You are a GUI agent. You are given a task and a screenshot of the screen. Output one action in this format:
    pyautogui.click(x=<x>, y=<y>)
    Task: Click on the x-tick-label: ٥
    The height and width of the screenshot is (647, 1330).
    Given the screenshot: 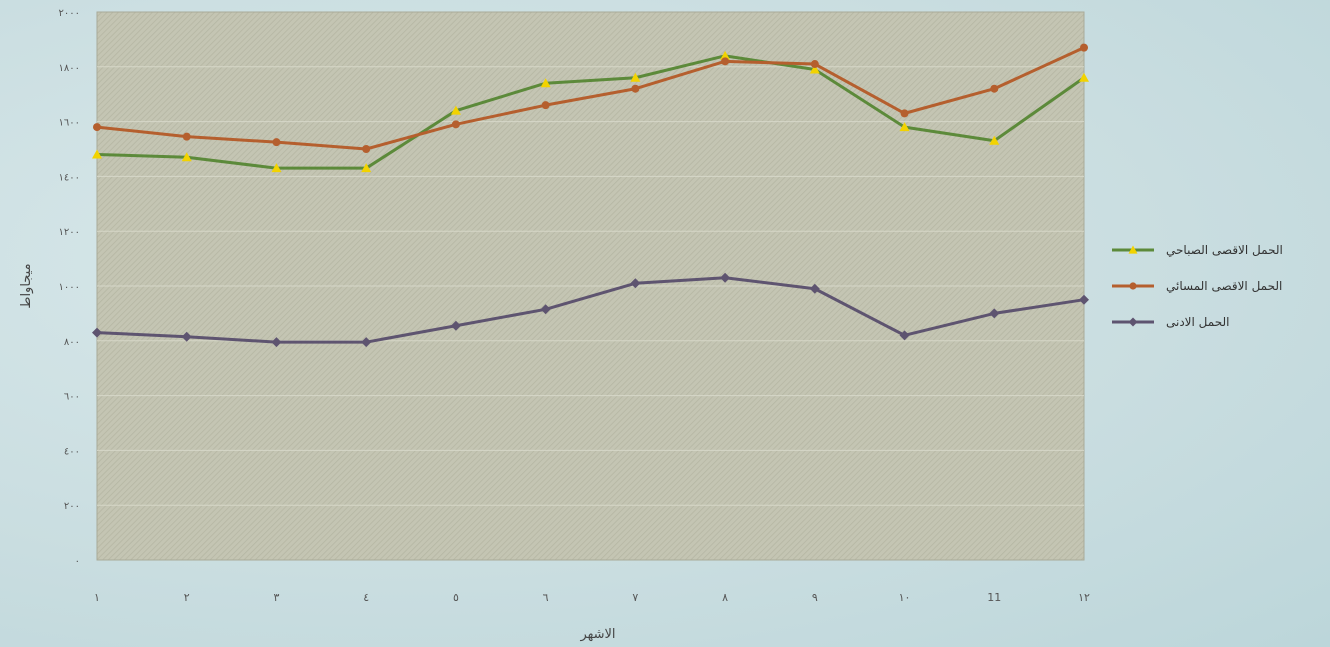 What is the action you would take?
    pyautogui.click(x=456, y=597)
    